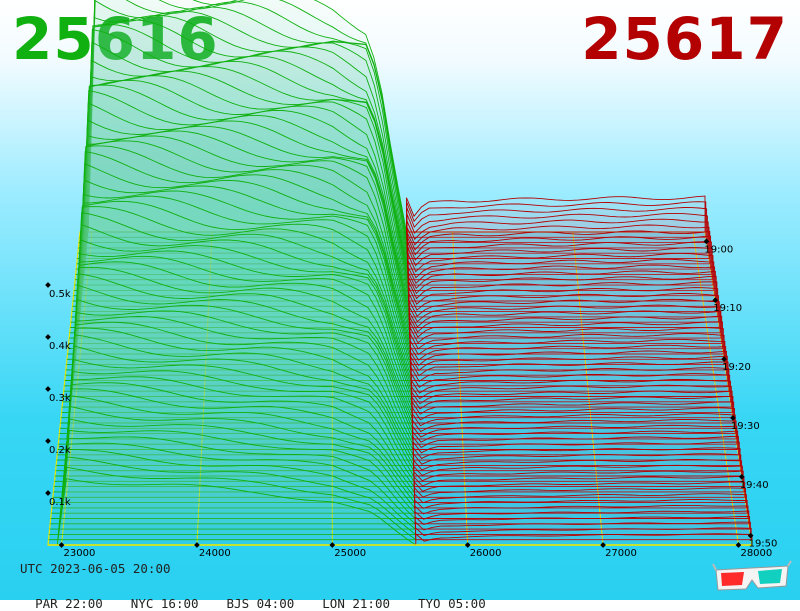 This screenshot has width=800, height=611. I want to click on y-tick-label-0.5k: 0.5k, so click(60, 294).